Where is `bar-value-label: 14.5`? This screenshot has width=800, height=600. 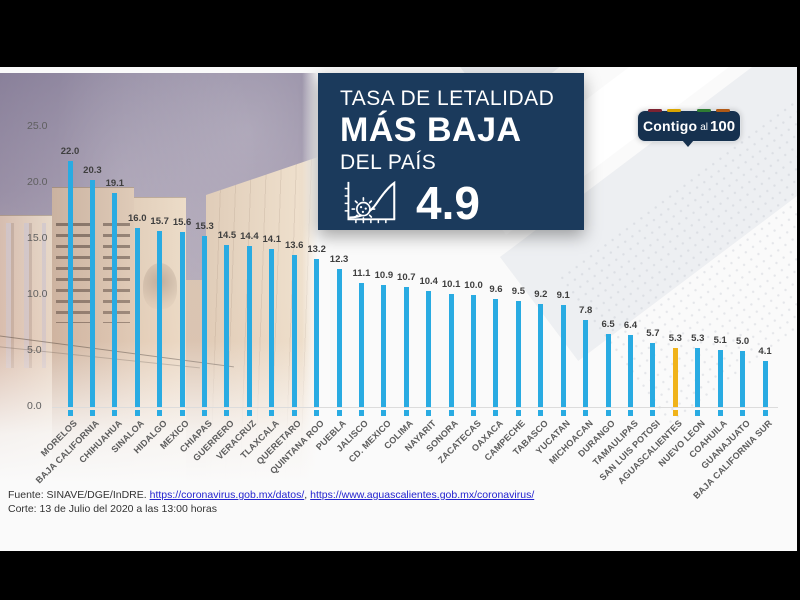
bar-value-label: 14.5 is located at coordinates (227, 235).